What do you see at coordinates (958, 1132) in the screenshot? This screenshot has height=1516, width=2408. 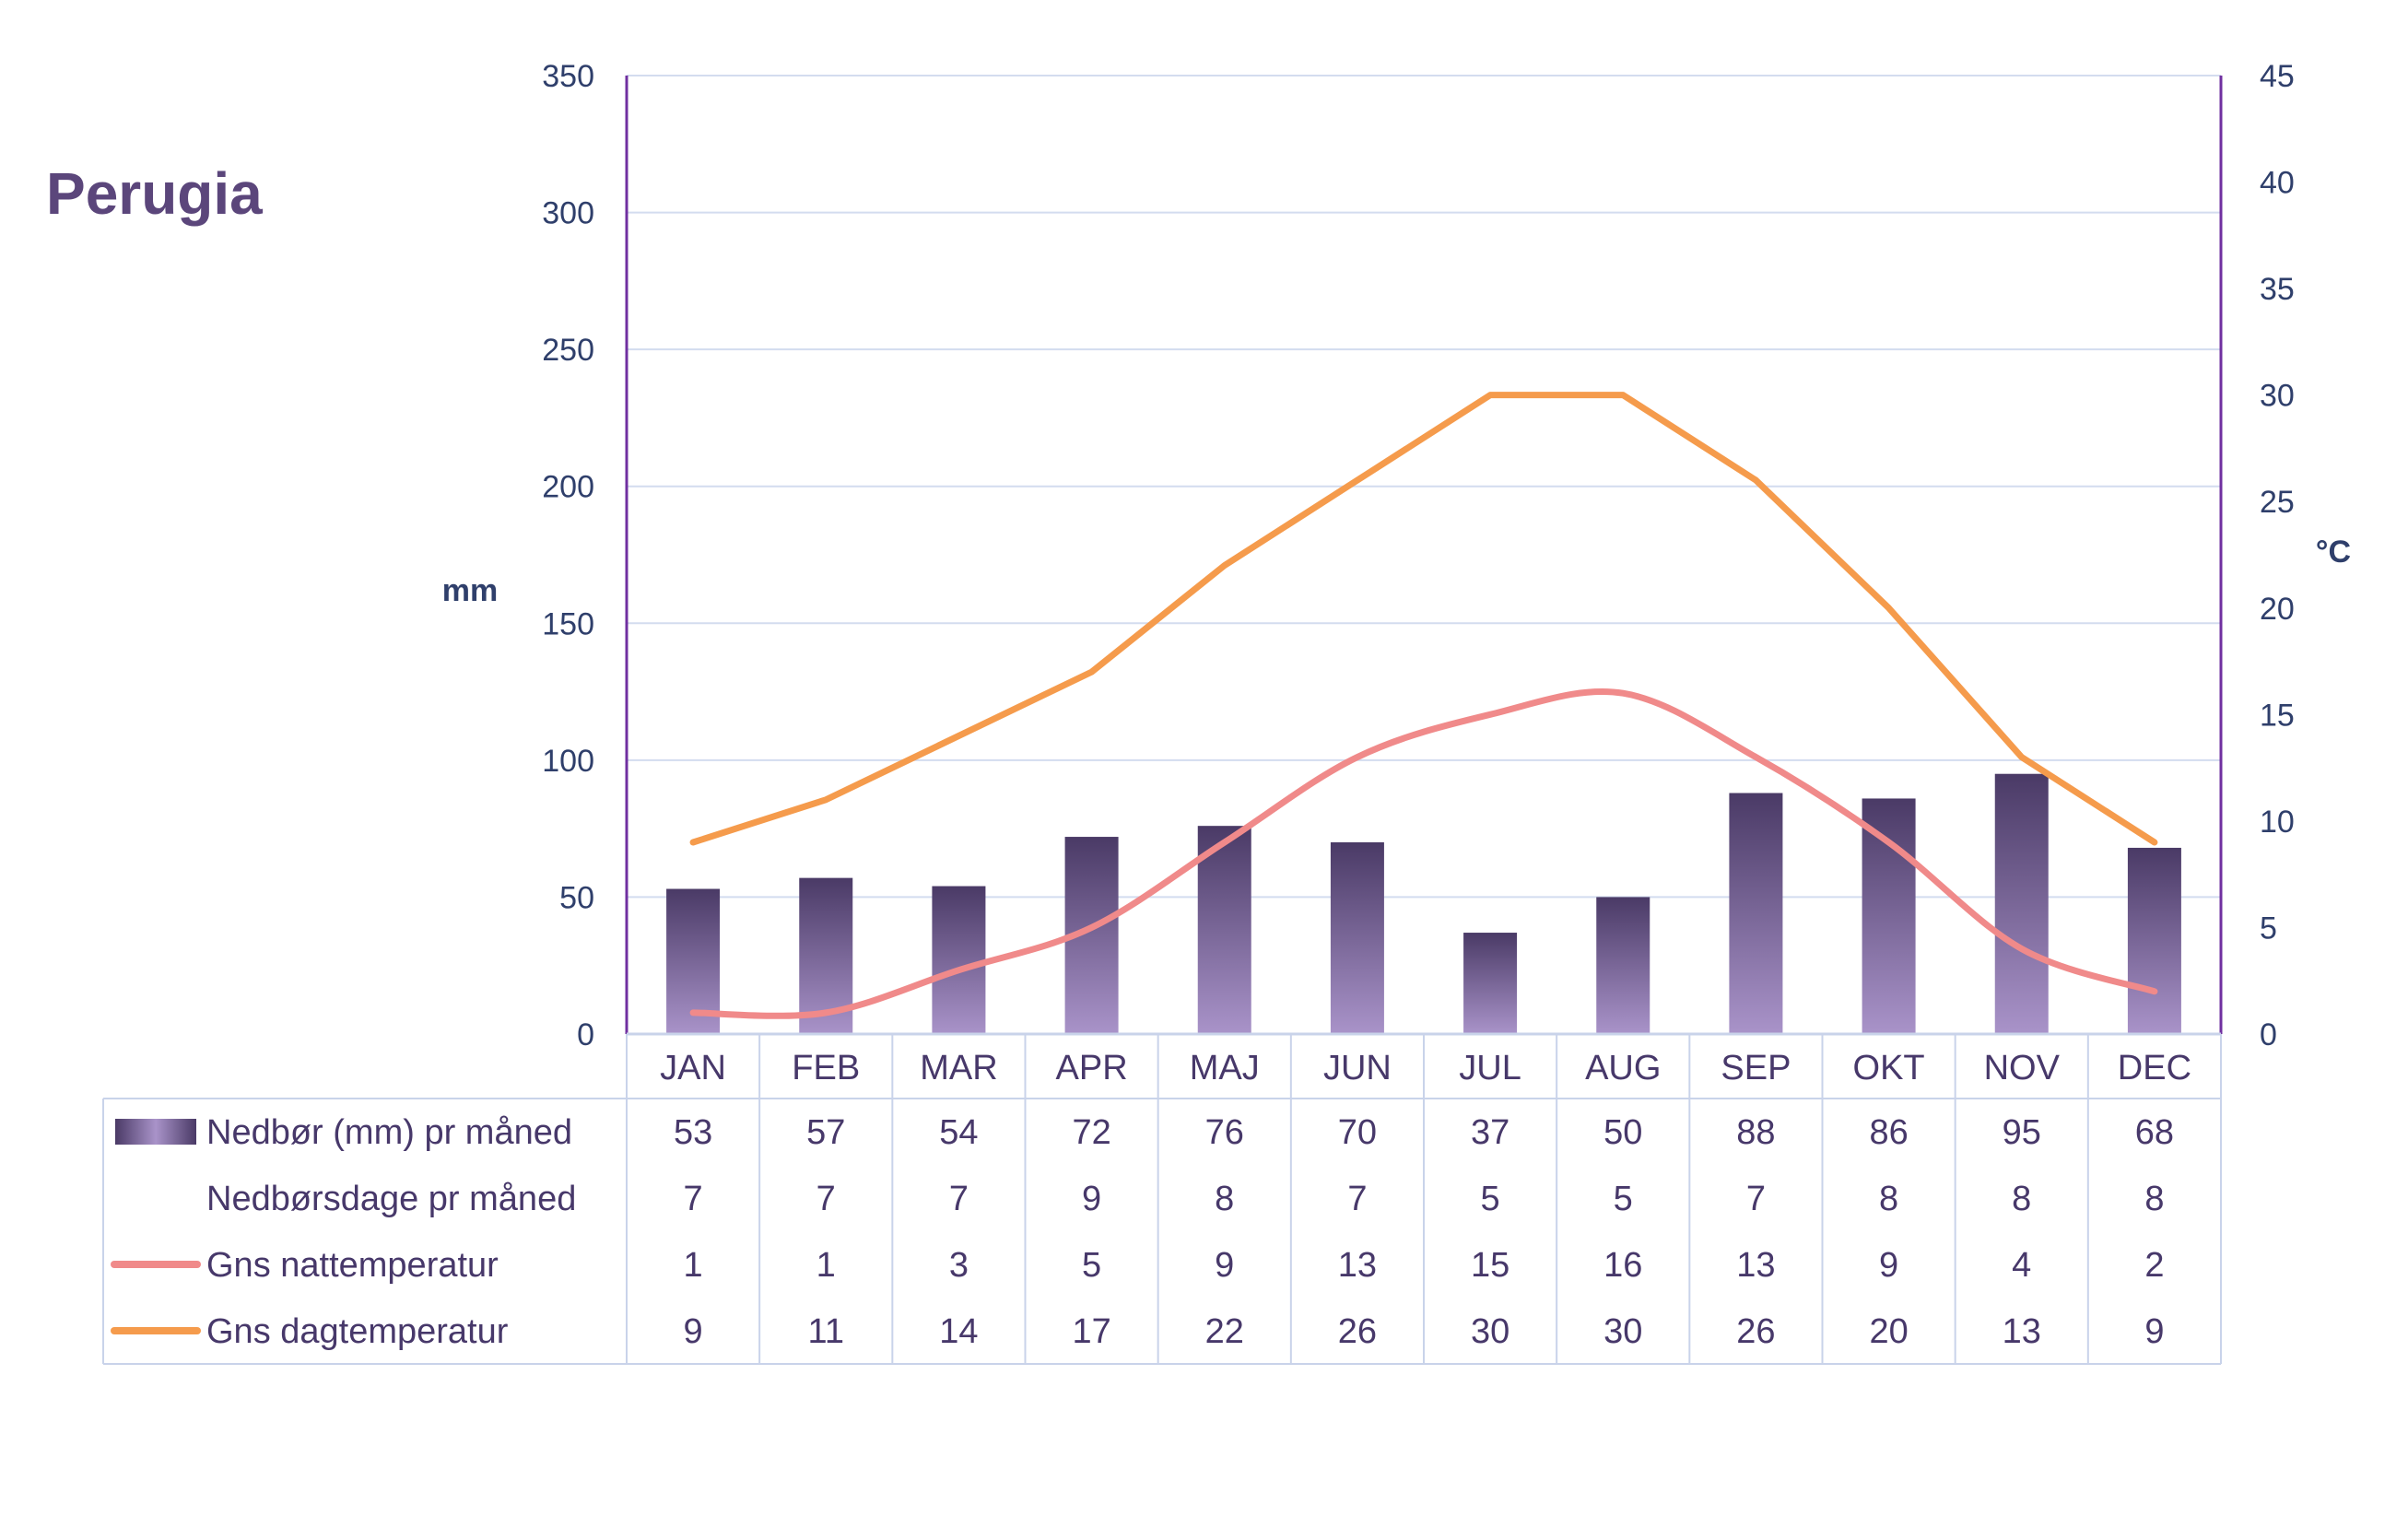 I see `table-cell: 54` at bounding box center [958, 1132].